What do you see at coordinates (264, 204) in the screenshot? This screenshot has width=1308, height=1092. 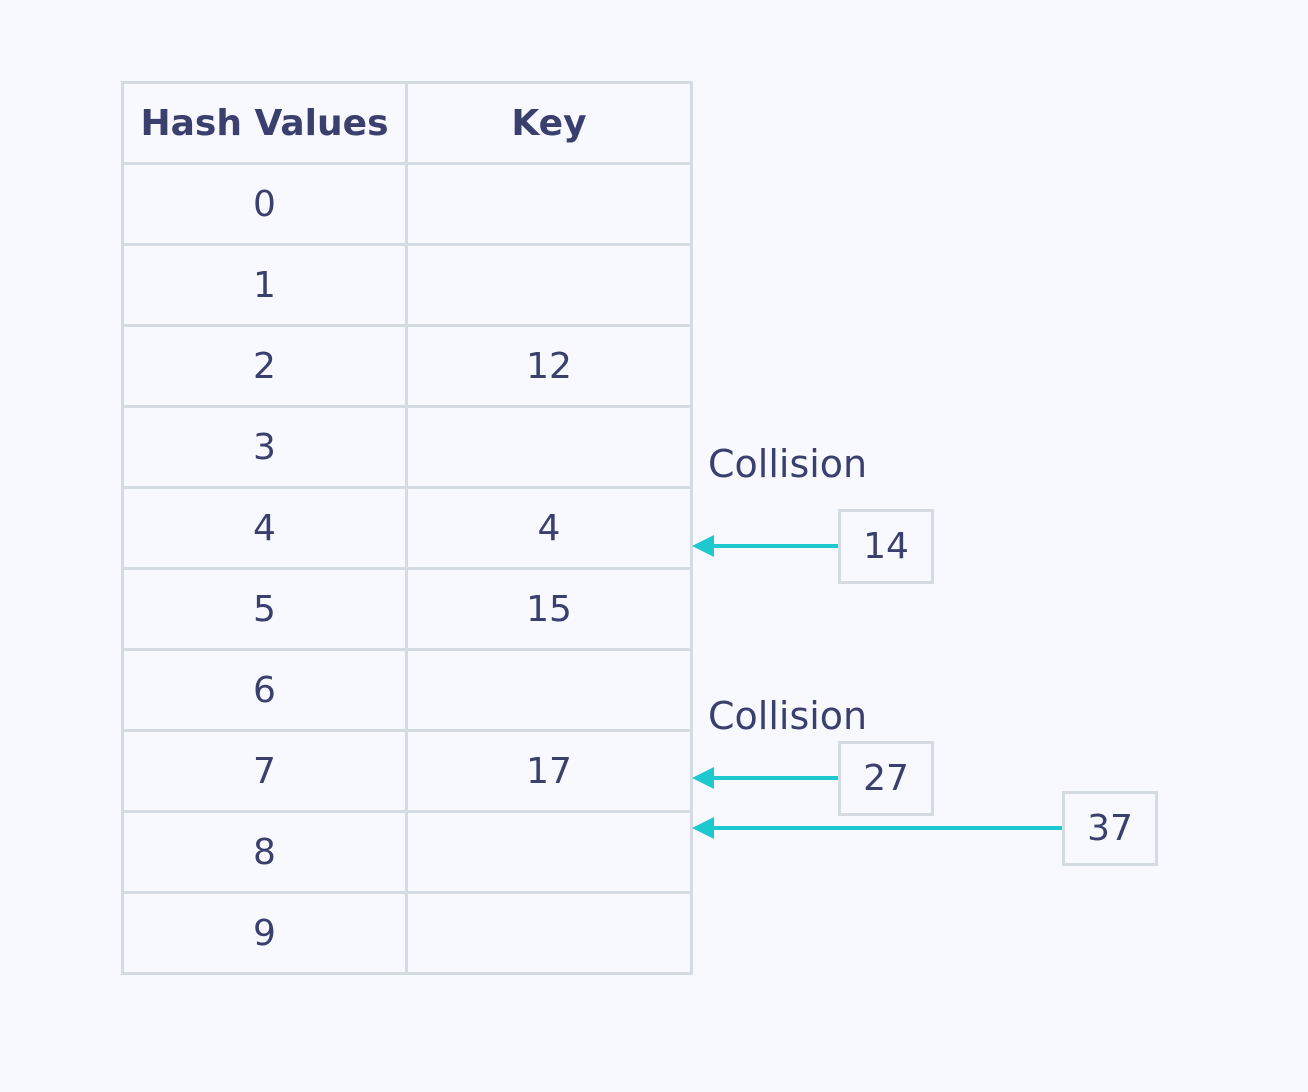 I see `hash-value-cell: 0` at bounding box center [264, 204].